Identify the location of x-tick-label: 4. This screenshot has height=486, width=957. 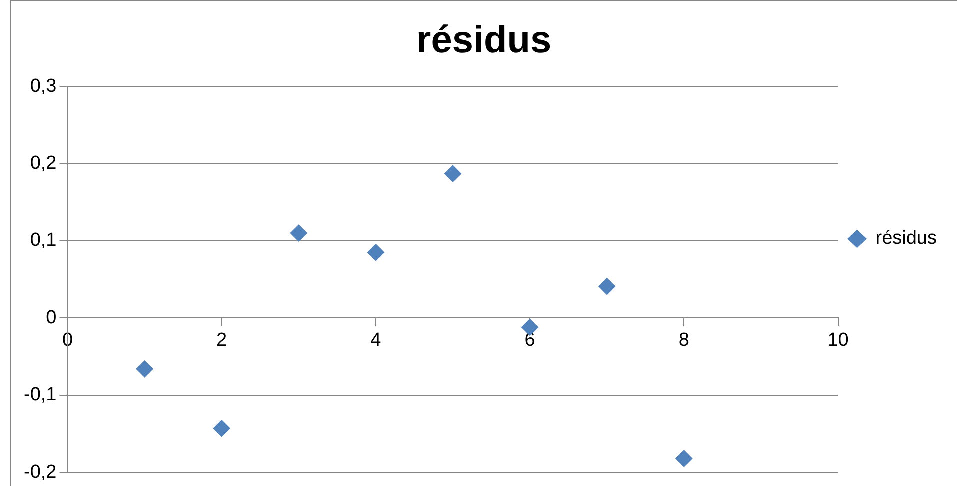
(376, 340).